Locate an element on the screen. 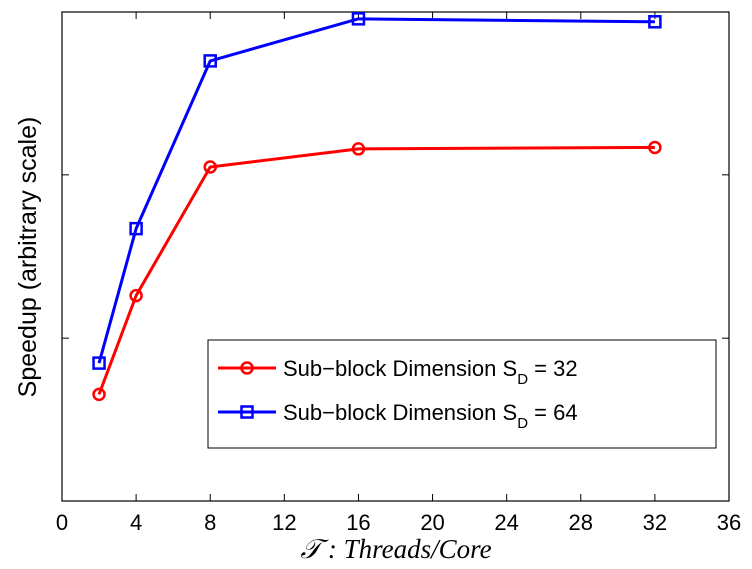  legend-box is located at coordinates (462, 394).